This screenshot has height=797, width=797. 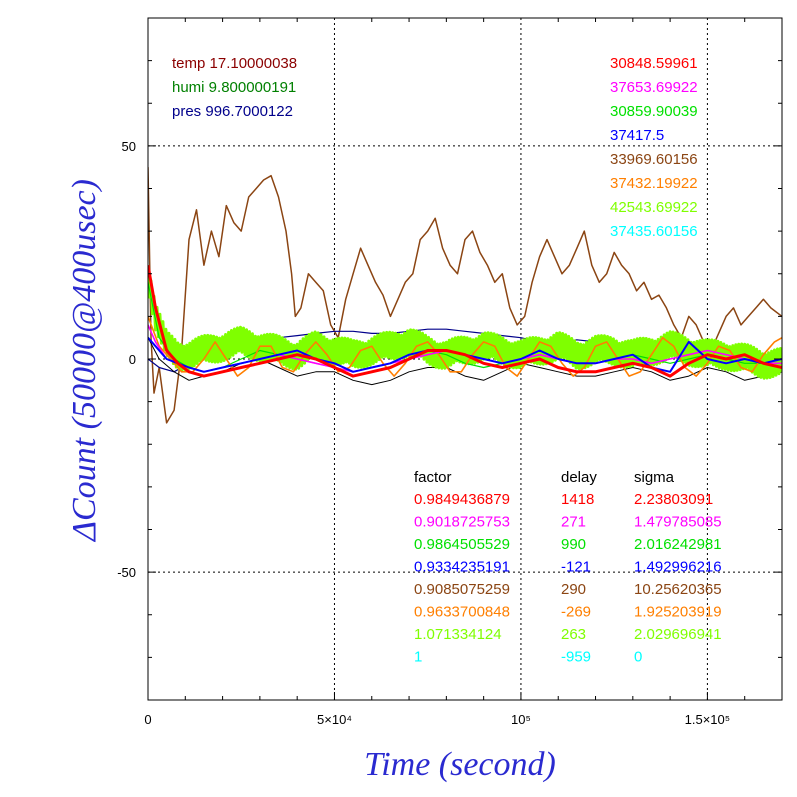 I want to click on fit-delay-cell: -959, so click(x=576, y=657).